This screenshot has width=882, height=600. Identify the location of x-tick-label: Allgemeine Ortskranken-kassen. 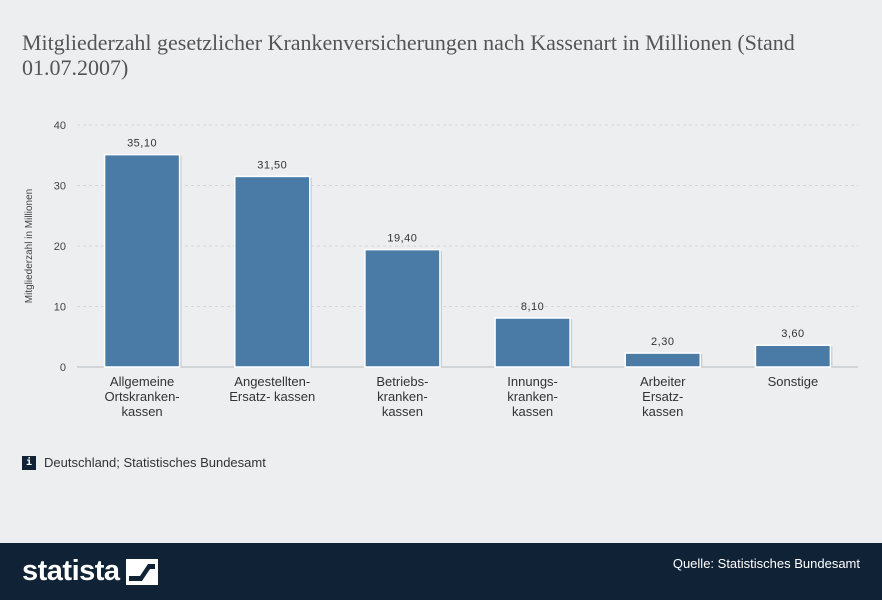
(142, 396).